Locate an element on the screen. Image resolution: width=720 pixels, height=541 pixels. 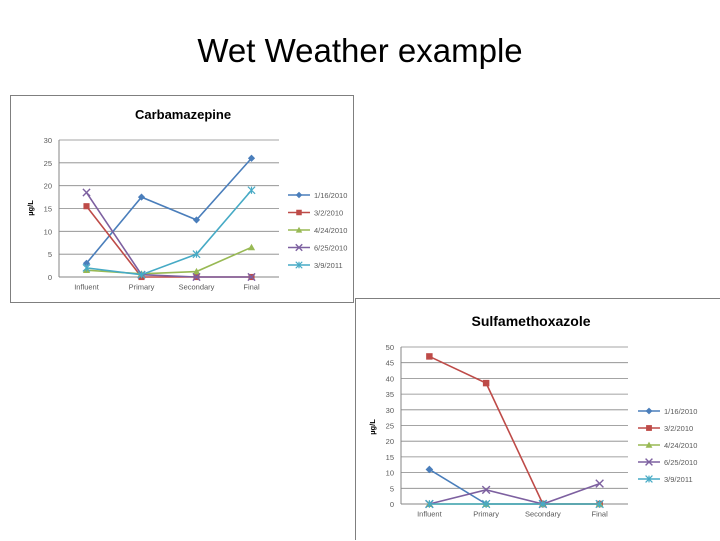
series-4/24/2010 is located at coordinates (169, 260).